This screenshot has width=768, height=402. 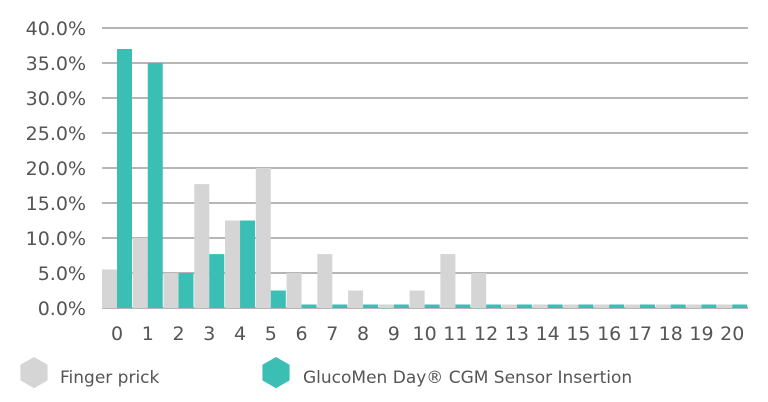 What do you see at coordinates (240, 334) in the screenshot?
I see `x-tick-label: 4` at bounding box center [240, 334].